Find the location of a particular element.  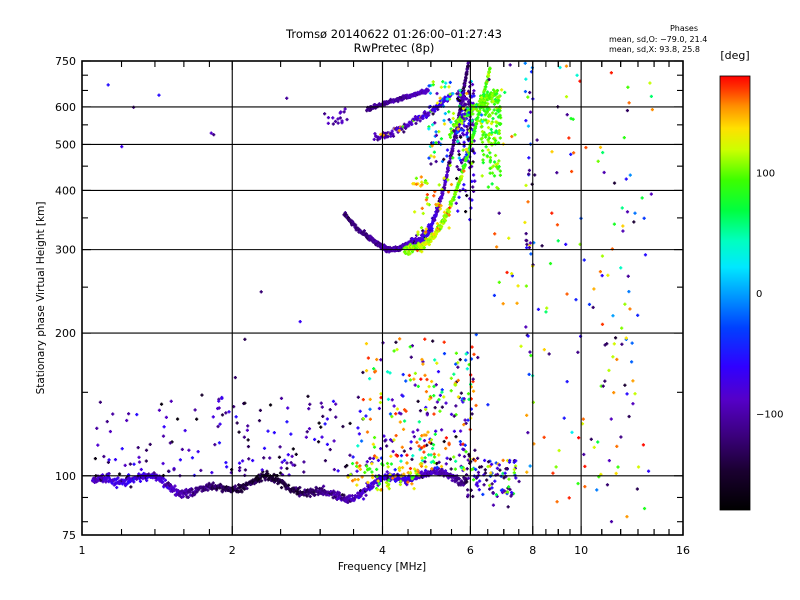

colorbar-tick-label: 100 is located at coordinates (765, 173).